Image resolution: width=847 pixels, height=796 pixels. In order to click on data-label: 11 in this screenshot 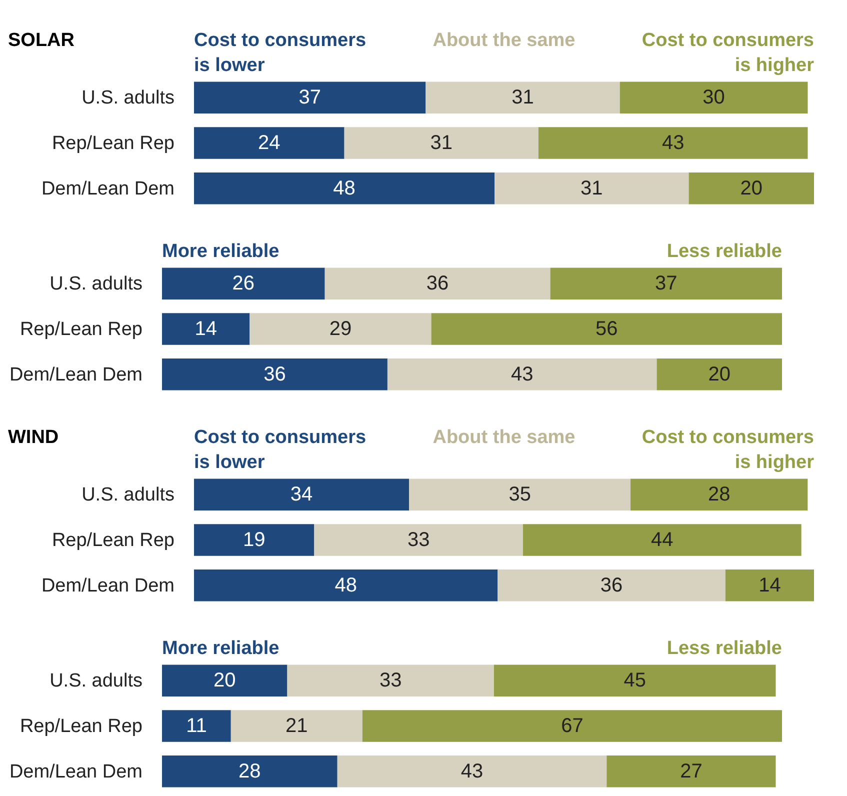, I will do `click(196, 726)`.